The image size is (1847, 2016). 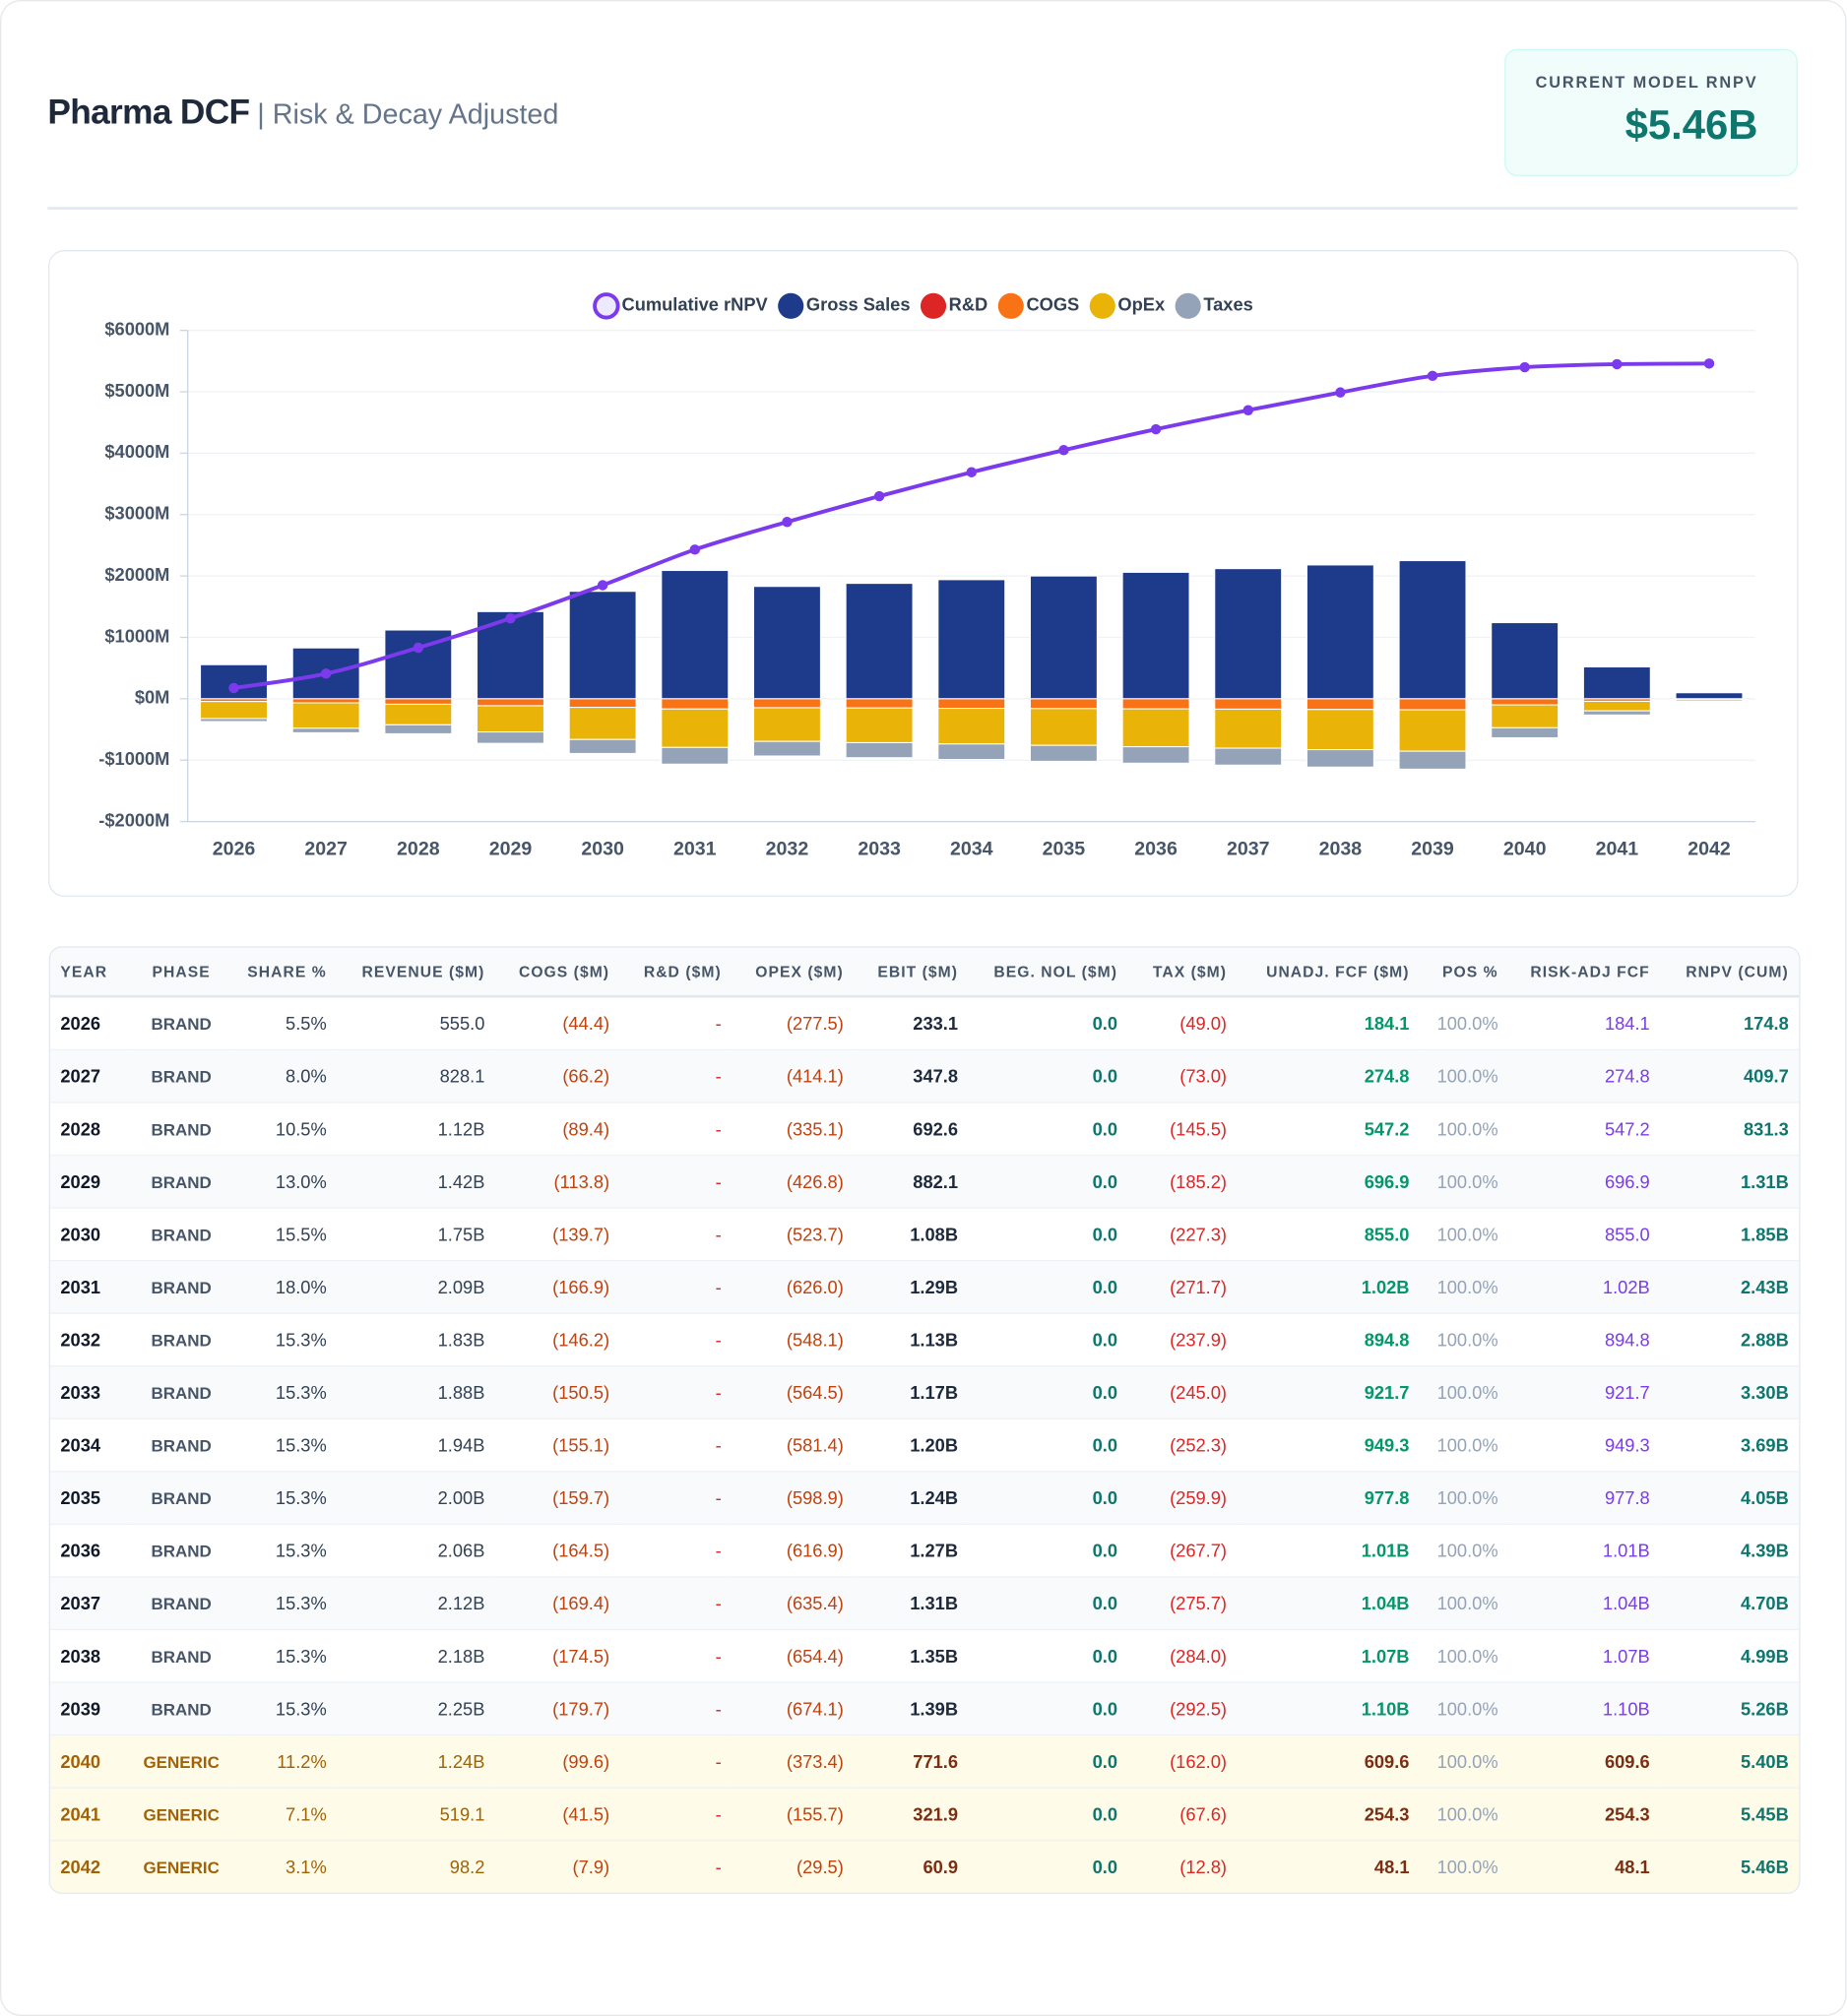 I want to click on table-cell: (29.5), so click(x=793, y=1866).